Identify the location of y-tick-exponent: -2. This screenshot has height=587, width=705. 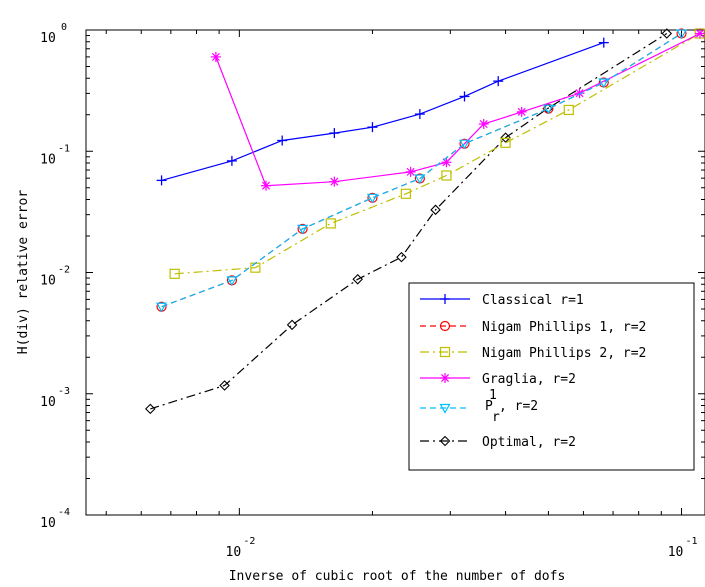
(64, 270).